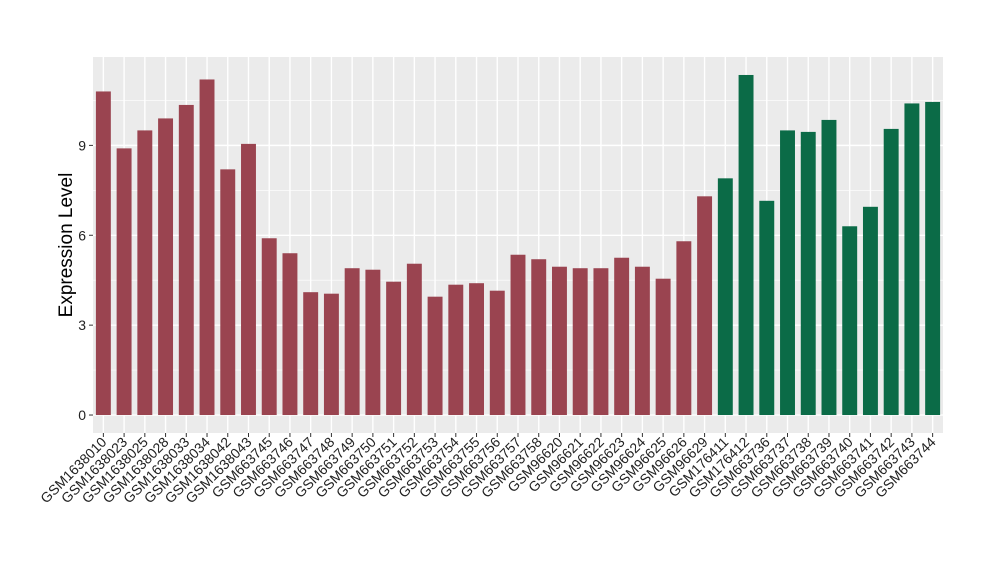 The height and width of the screenshot is (580, 1000). What do you see at coordinates (435, 356) in the screenshot?
I see `bar-GSM663753` at bounding box center [435, 356].